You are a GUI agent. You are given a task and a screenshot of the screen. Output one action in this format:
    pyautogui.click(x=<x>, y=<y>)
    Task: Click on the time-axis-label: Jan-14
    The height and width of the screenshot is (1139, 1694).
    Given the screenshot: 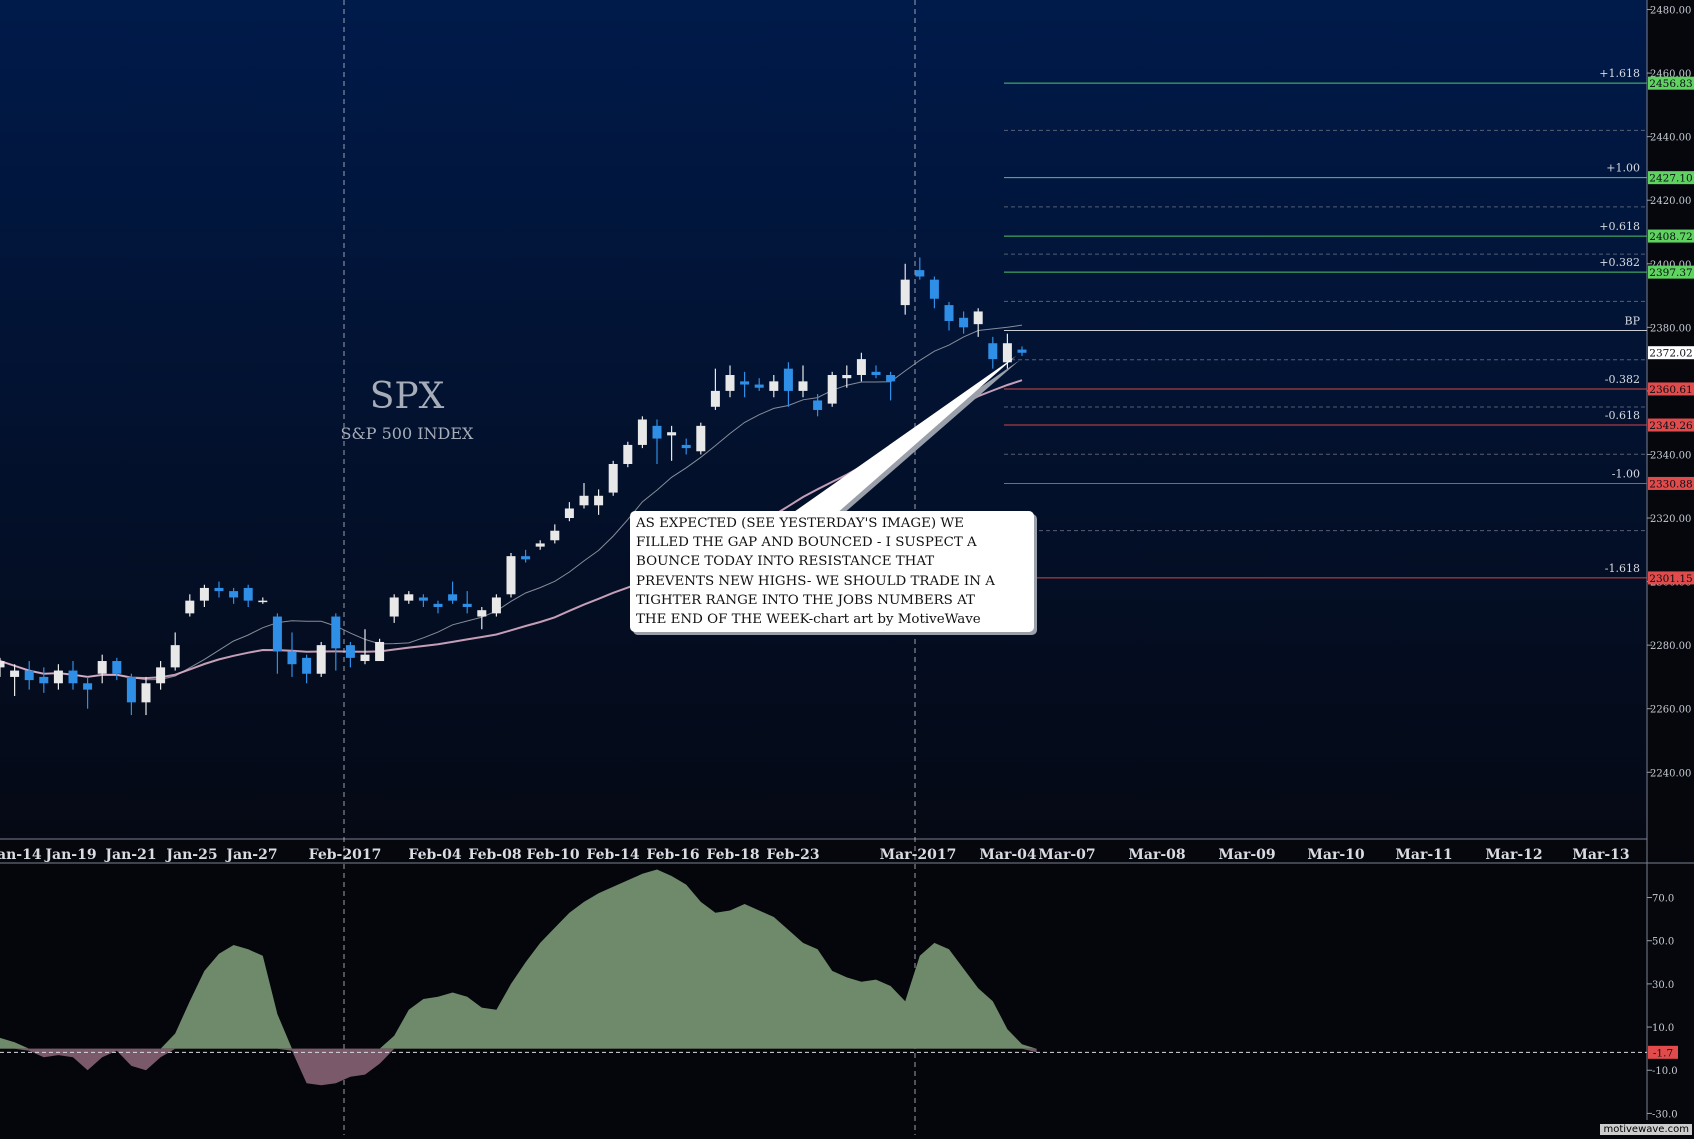 What is the action you would take?
    pyautogui.click(x=21, y=855)
    